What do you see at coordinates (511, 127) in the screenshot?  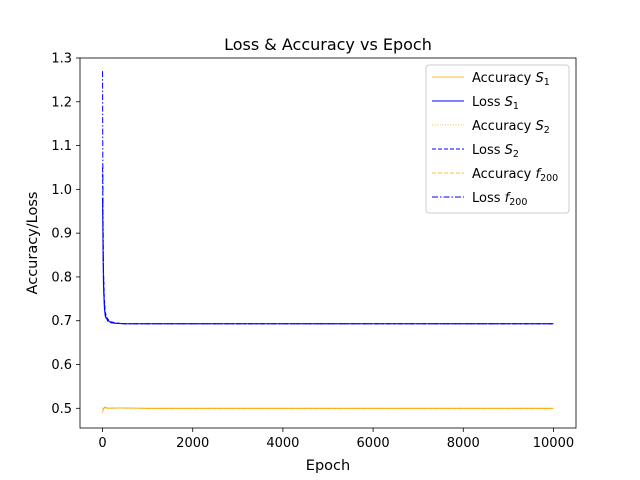 I see `legend-label-3: Accuracy S2` at bounding box center [511, 127].